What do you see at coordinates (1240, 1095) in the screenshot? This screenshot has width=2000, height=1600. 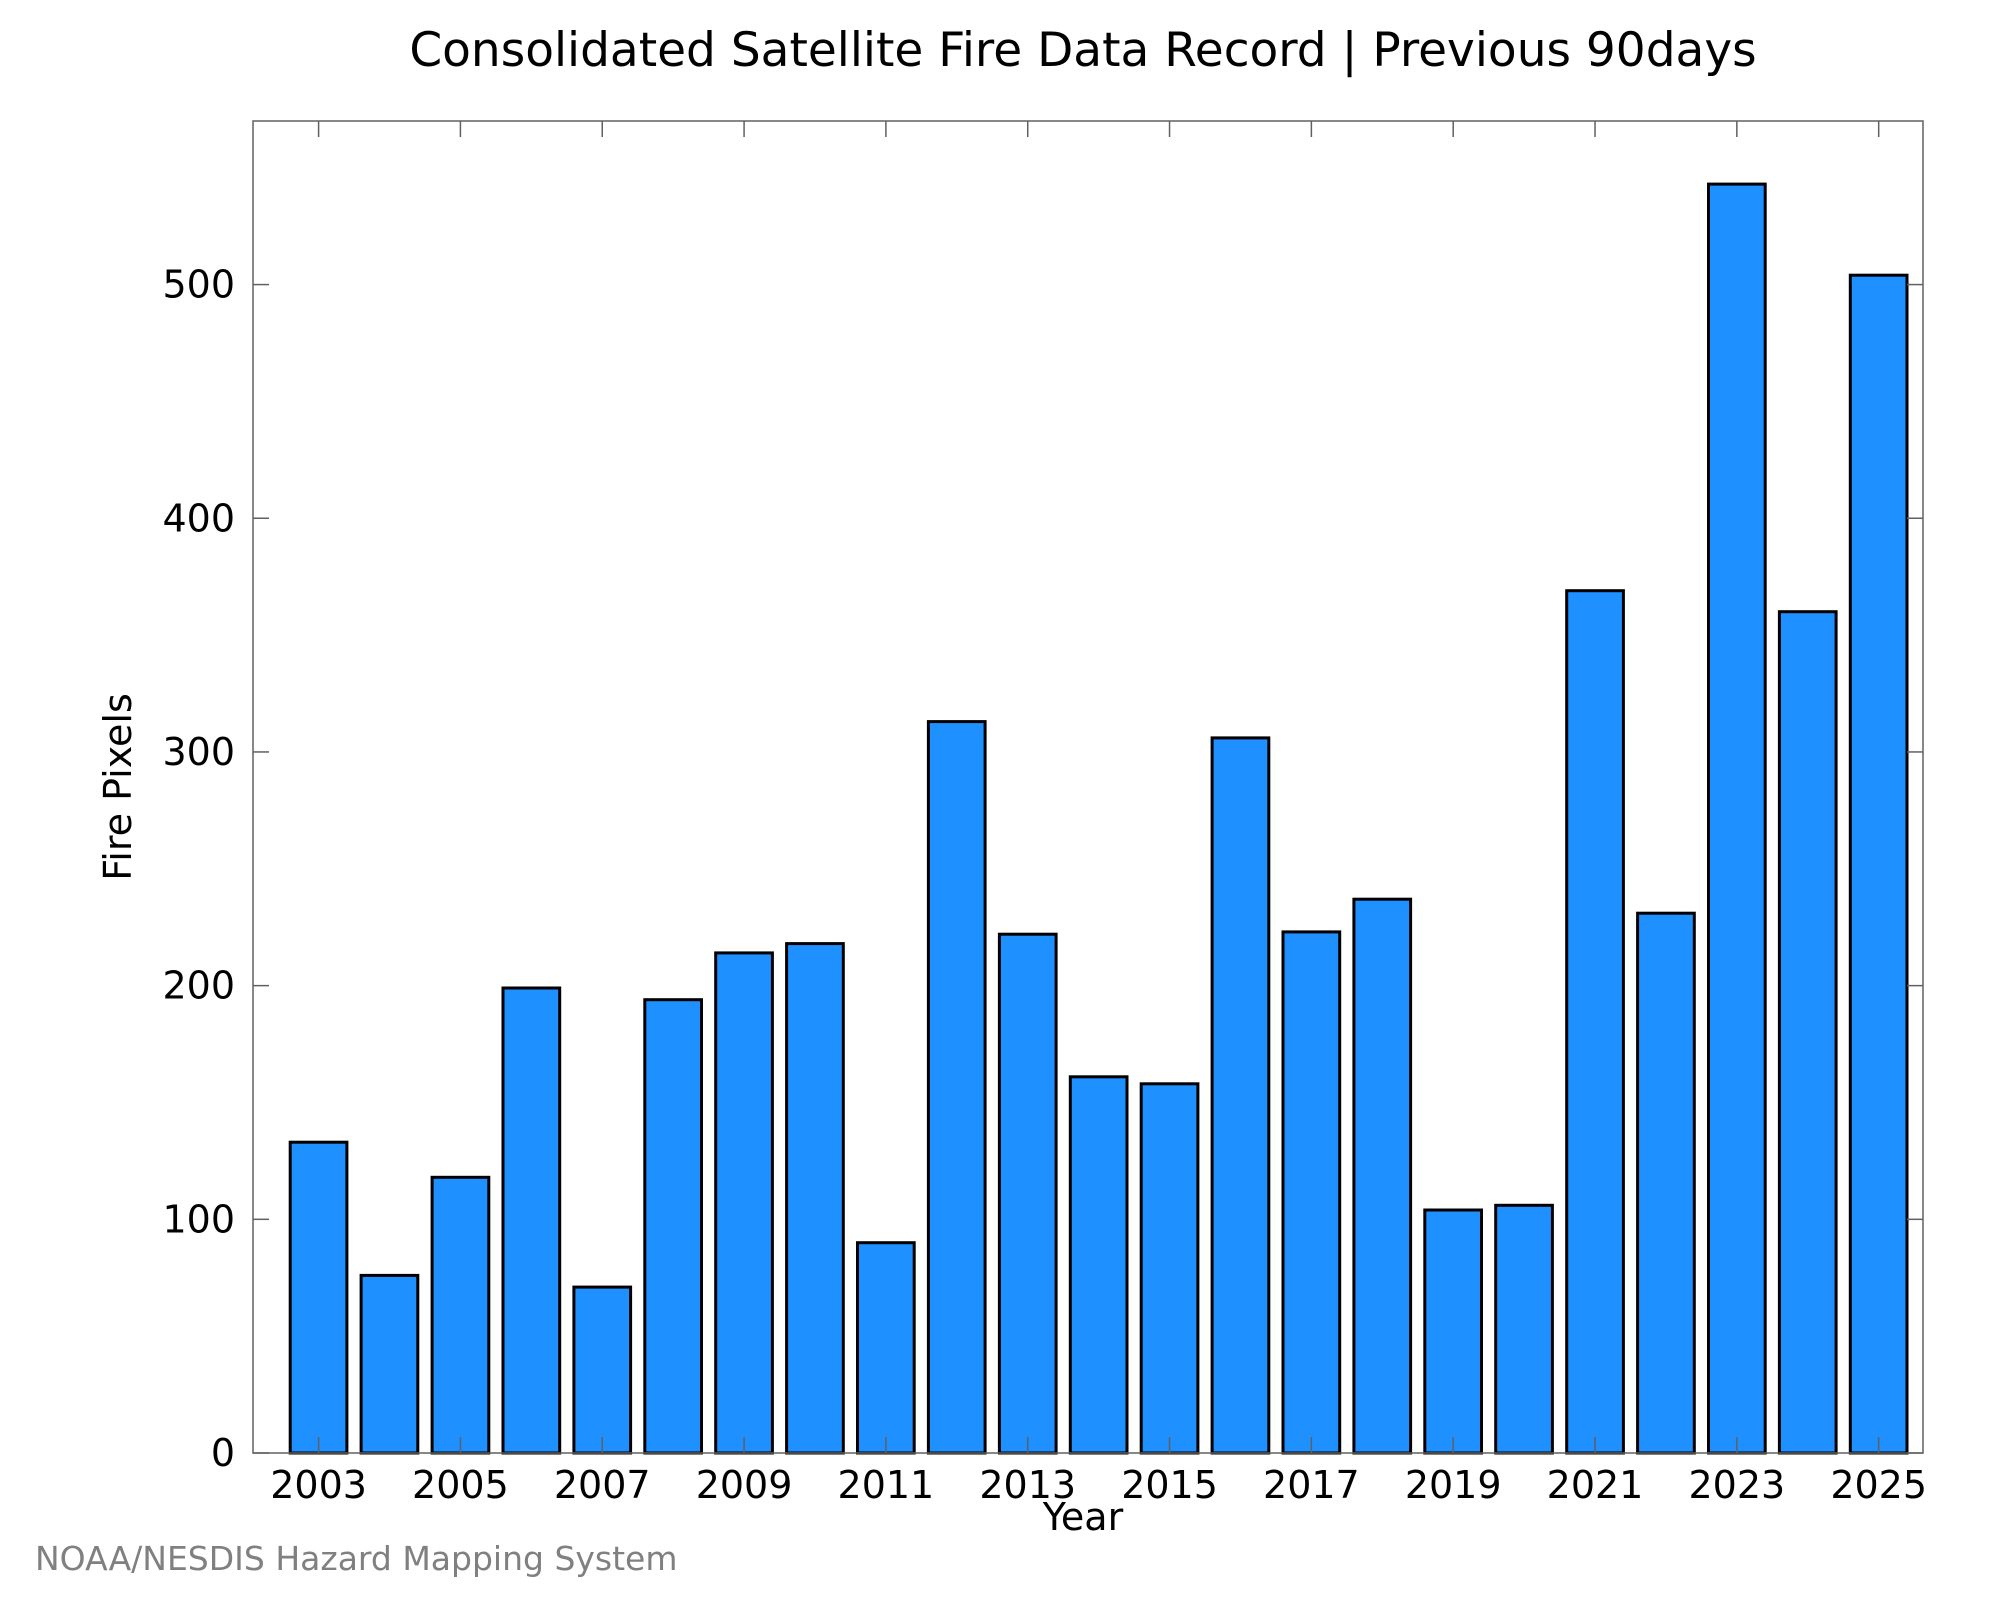 I see `bar-2016` at bounding box center [1240, 1095].